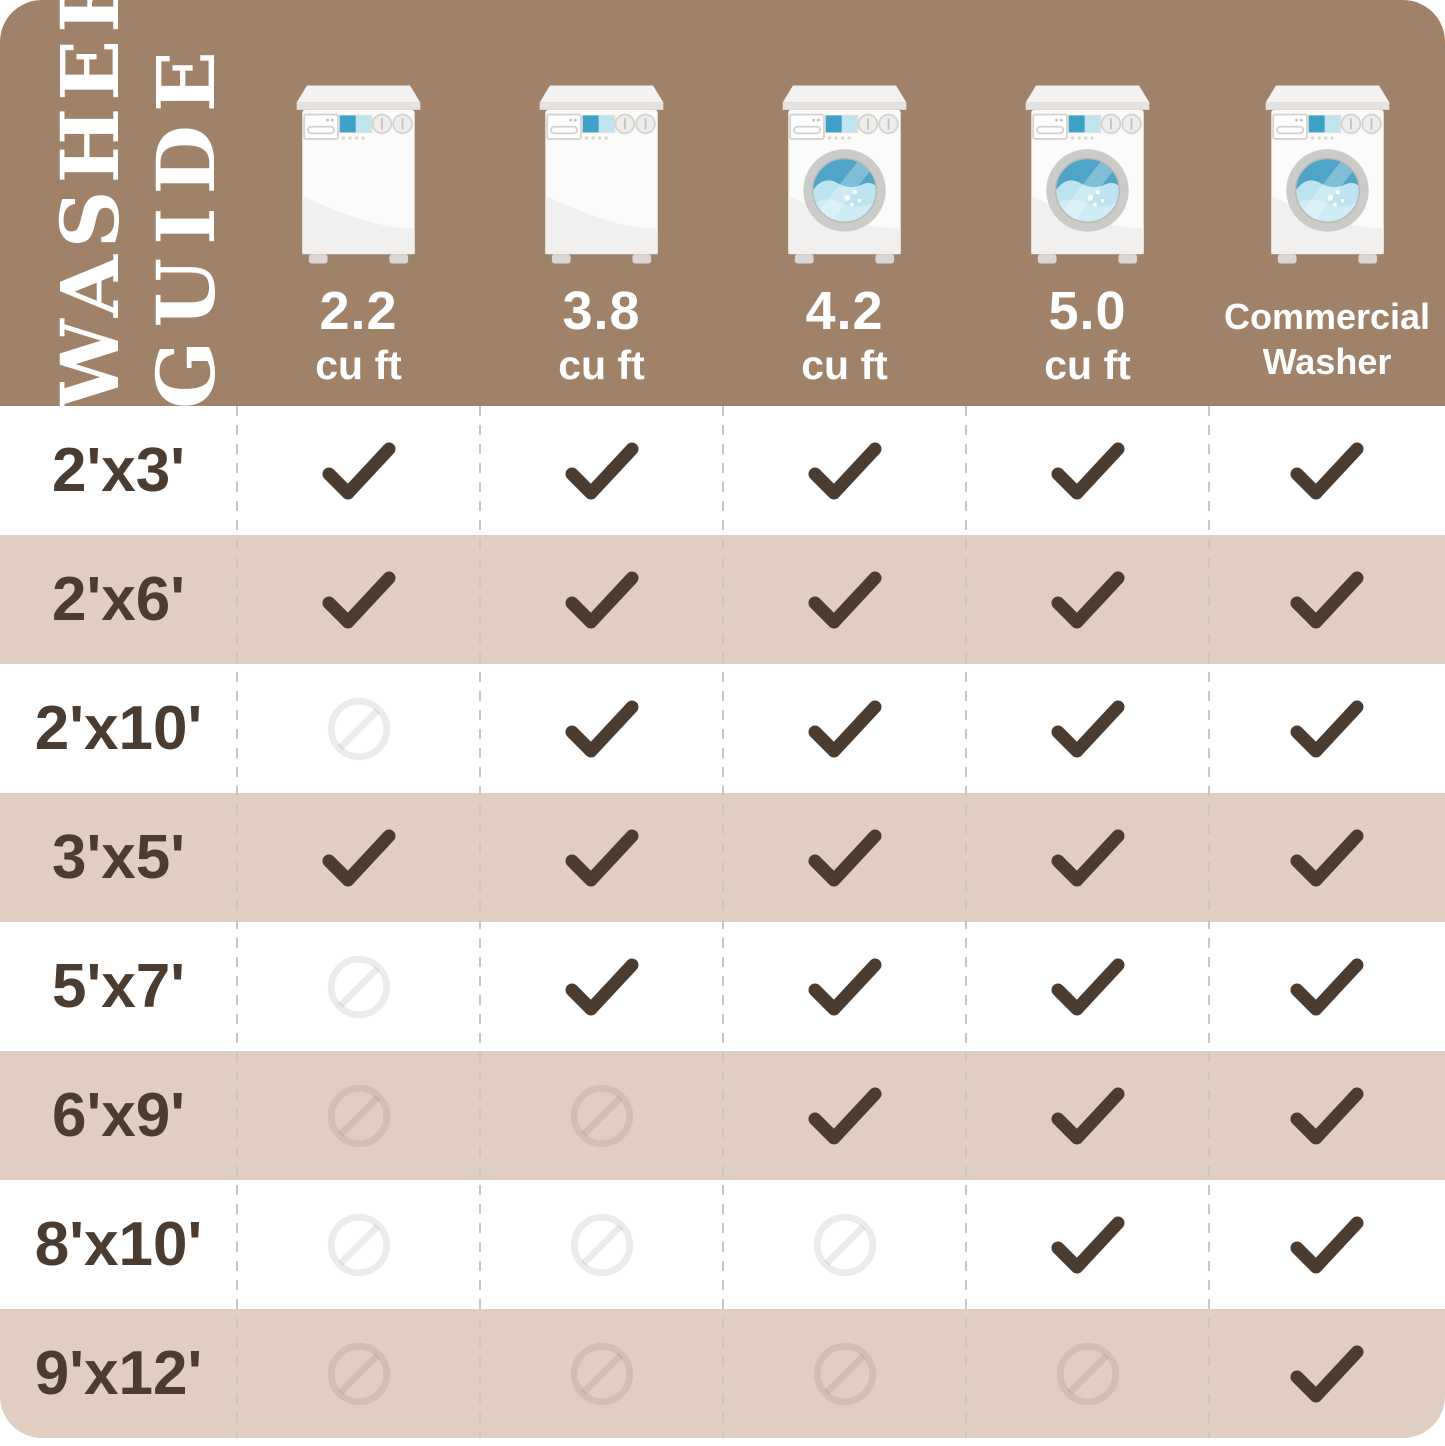 The height and width of the screenshot is (1446, 1445). Describe the element at coordinates (90, 204) in the screenshot. I see `title-line-washer: WASHER` at that location.